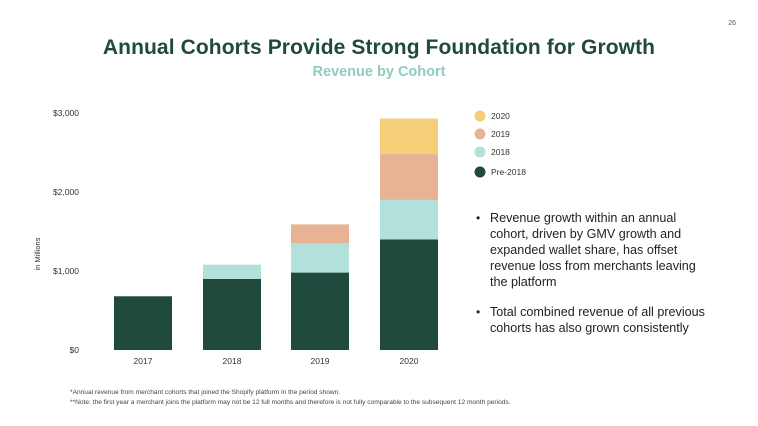 The image size is (758, 426). Describe the element at coordinates (500, 152) in the screenshot. I see `legend-label: 2018` at that location.